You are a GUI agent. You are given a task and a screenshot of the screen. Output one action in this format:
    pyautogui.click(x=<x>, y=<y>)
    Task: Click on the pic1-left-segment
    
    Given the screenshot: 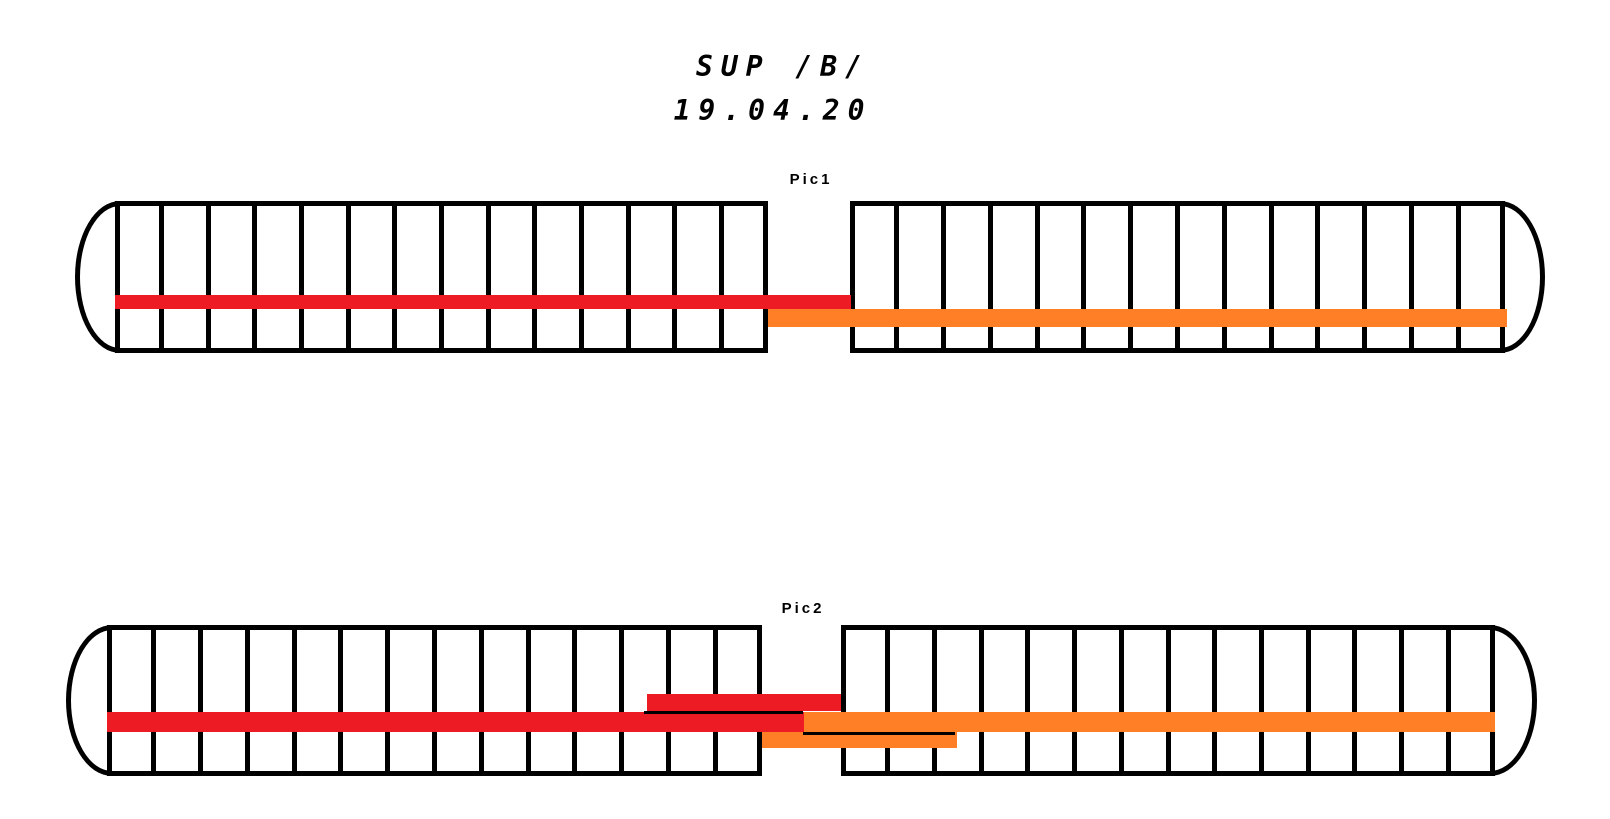 What is the action you would take?
    pyautogui.click(x=441, y=277)
    